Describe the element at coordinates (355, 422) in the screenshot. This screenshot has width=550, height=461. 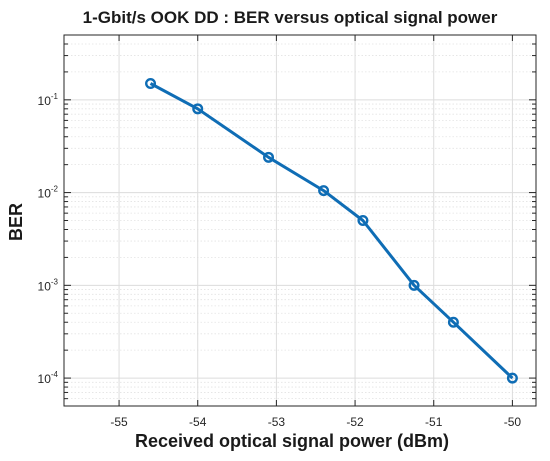
I see `x-tick-label: -52` at that location.